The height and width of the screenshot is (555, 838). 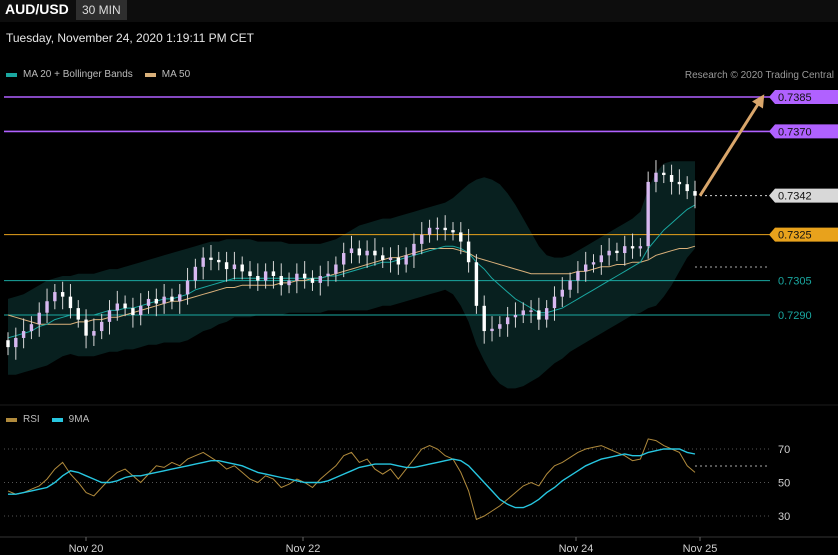 I want to click on legend-ma50-label: MA 50, so click(x=176, y=74).